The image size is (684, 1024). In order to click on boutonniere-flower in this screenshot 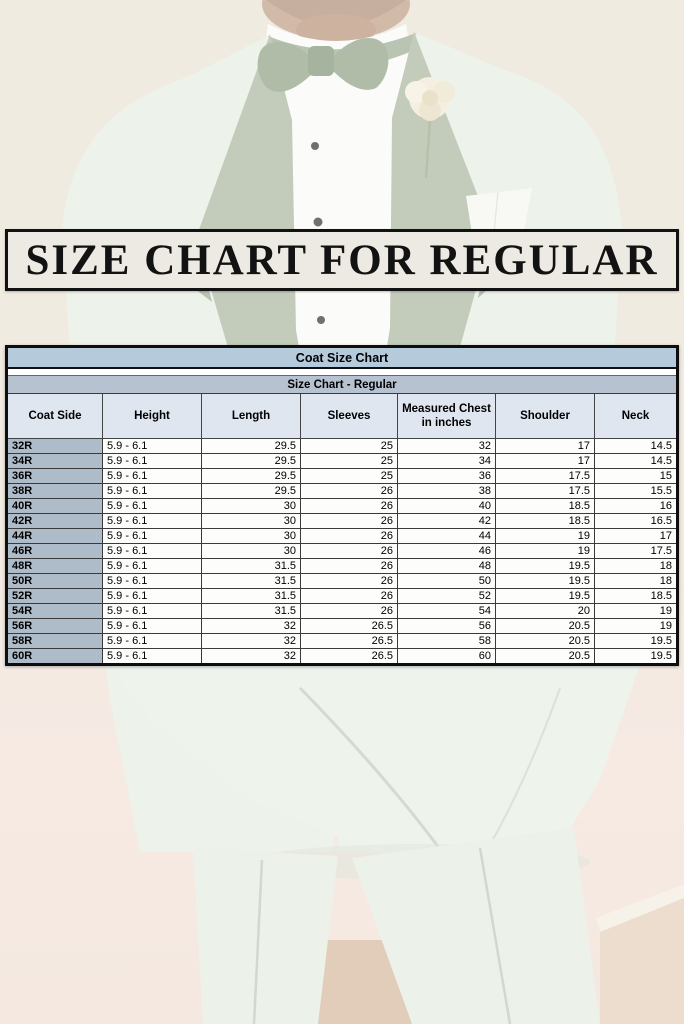, I will do `click(430, 128)`.